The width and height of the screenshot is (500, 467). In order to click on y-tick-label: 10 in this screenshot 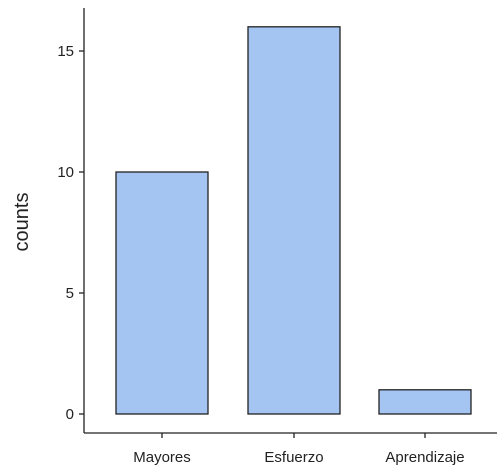, I will do `click(65, 172)`.